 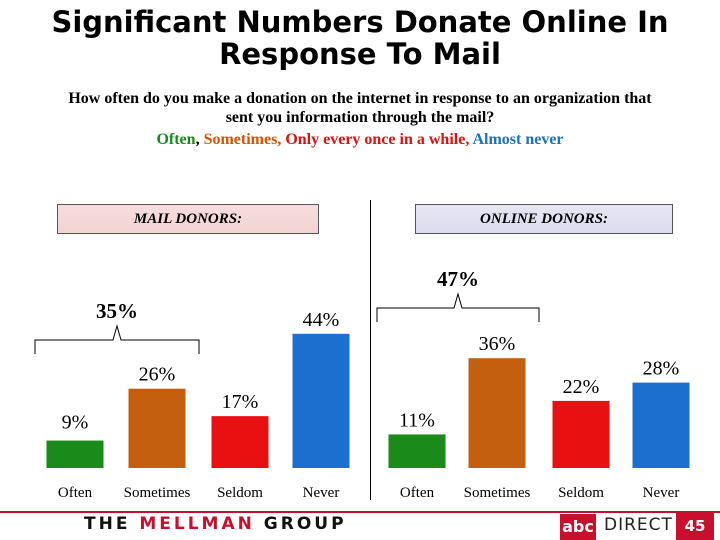 What do you see at coordinates (321, 320) in the screenshot?
I see `mail-value-label-never: 44%` at bounding box center [321, 320].